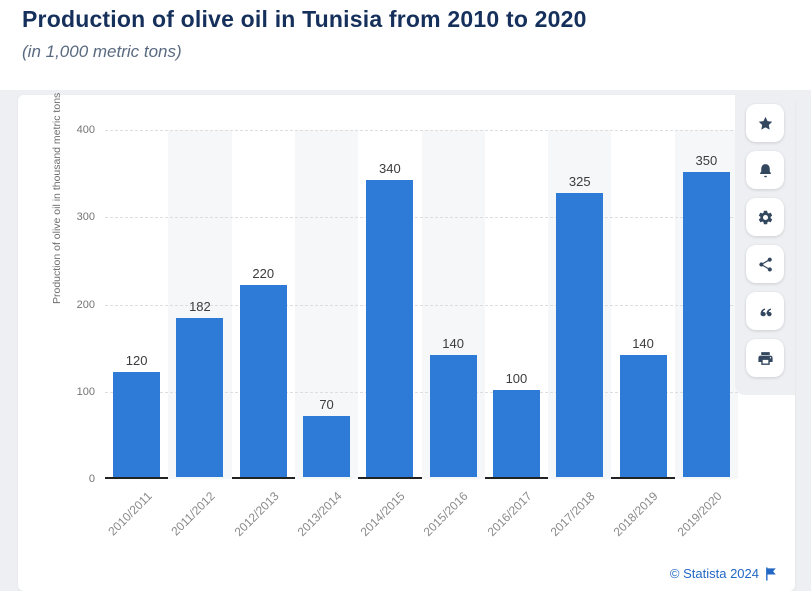 The image size is (811, 591). I want to click on y-tick-label: 100, so click(85, 391).